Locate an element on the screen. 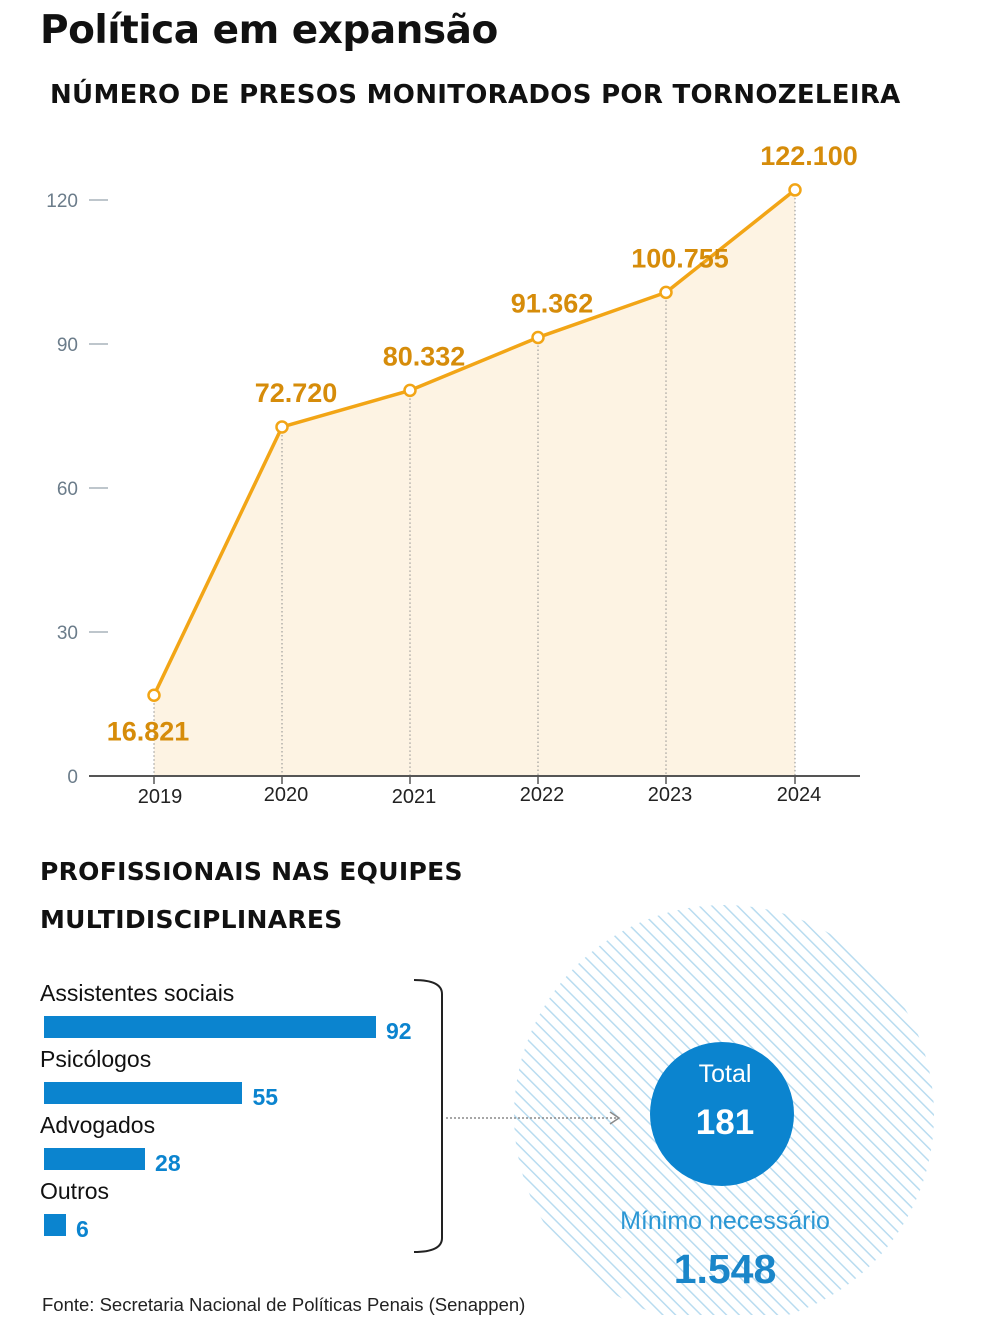 The image size is (984, 1333). x-tick-label: 2020 is located at coordinates (286, 795).